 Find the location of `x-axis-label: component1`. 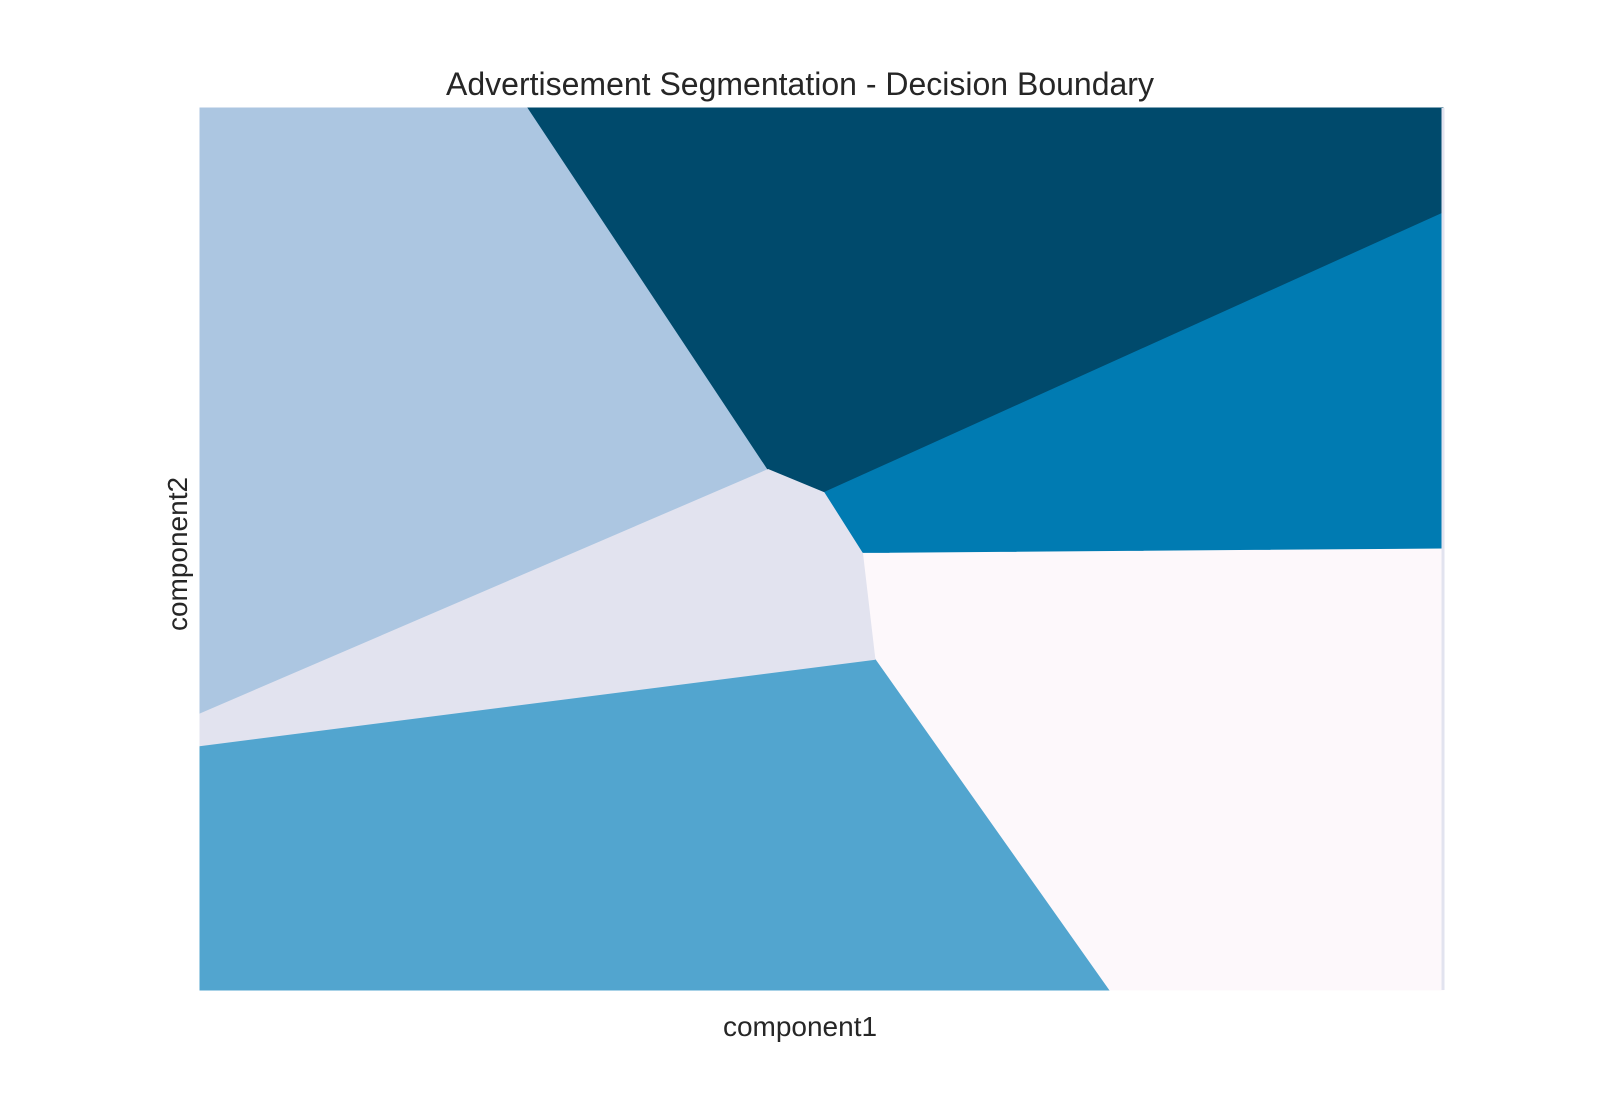

x-axis-label: component1 is located at coordinates (800, 1026).